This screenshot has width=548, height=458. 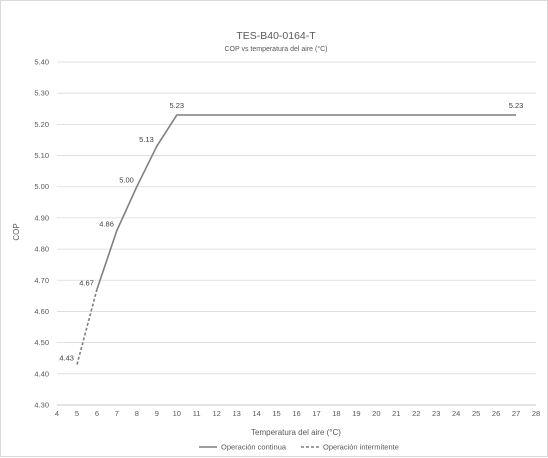 I want to click on y-tick-label-5.20: 5.20, so click(x=41, y=124).